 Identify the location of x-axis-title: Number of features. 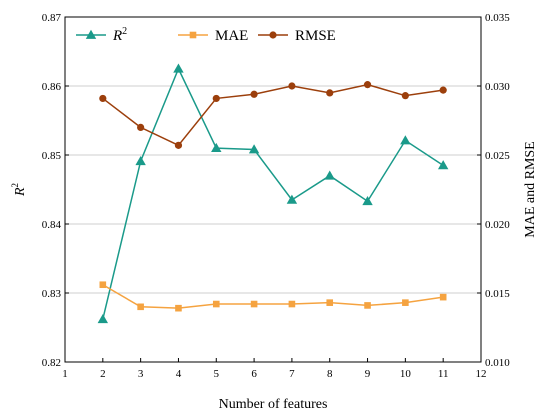
(273, 404).